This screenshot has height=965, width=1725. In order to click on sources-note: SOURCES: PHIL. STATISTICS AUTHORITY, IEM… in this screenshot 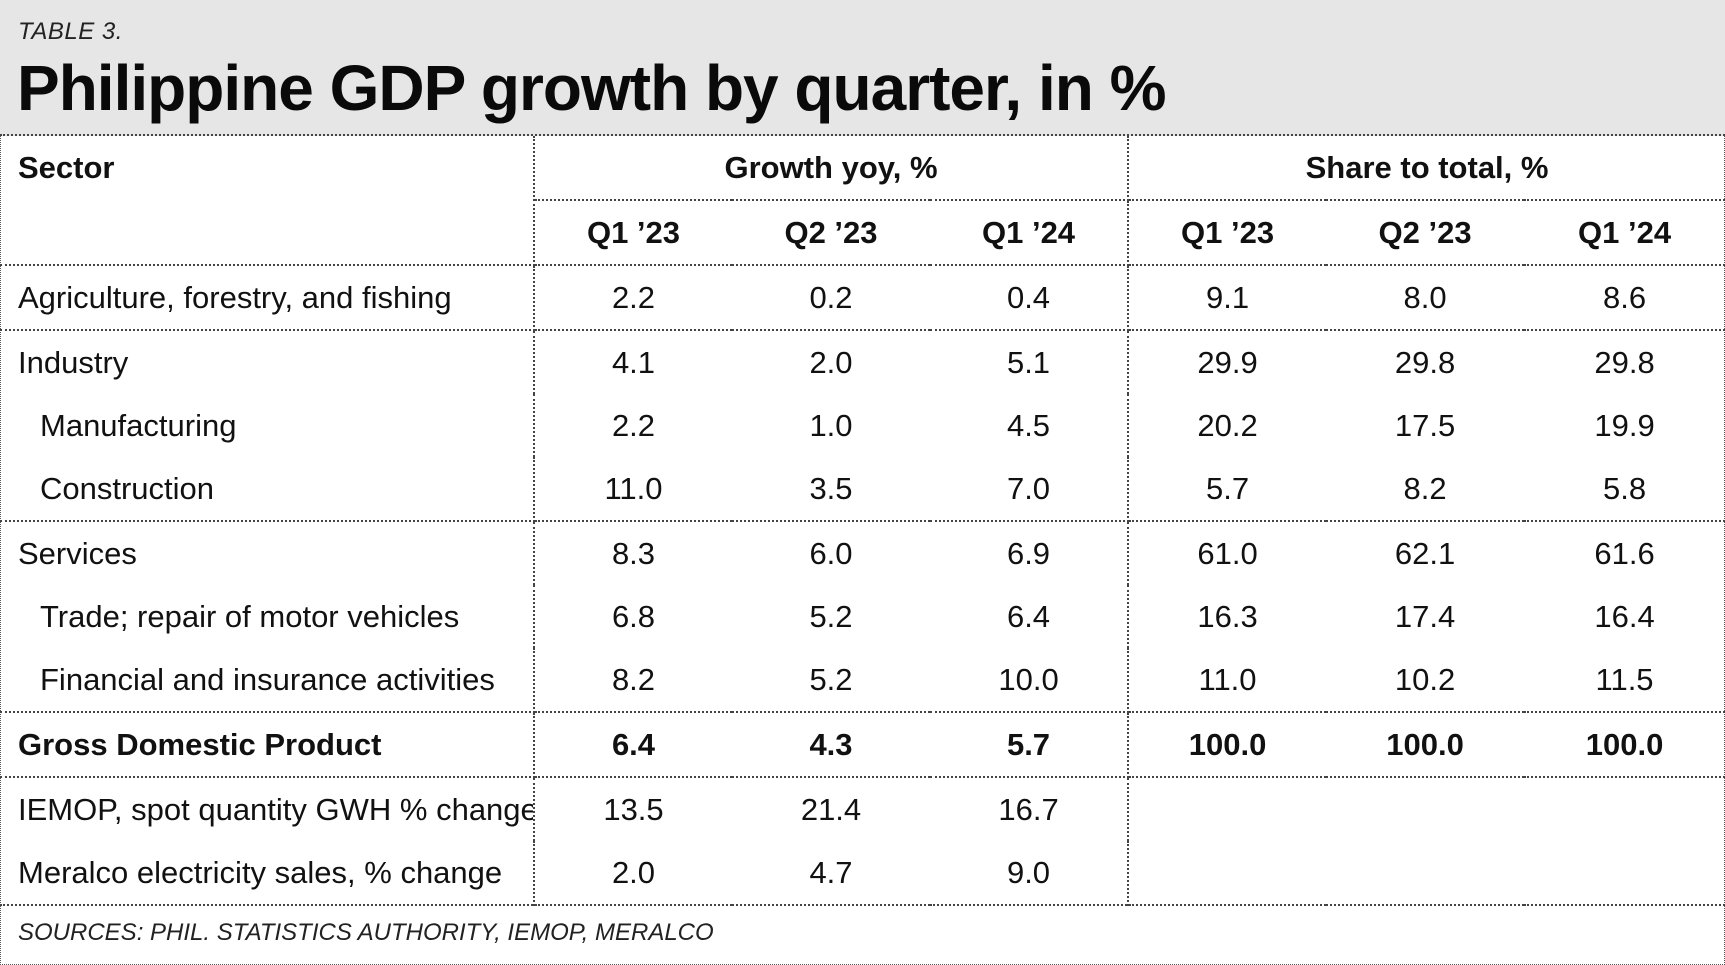, I will do `click(862, 932)`.